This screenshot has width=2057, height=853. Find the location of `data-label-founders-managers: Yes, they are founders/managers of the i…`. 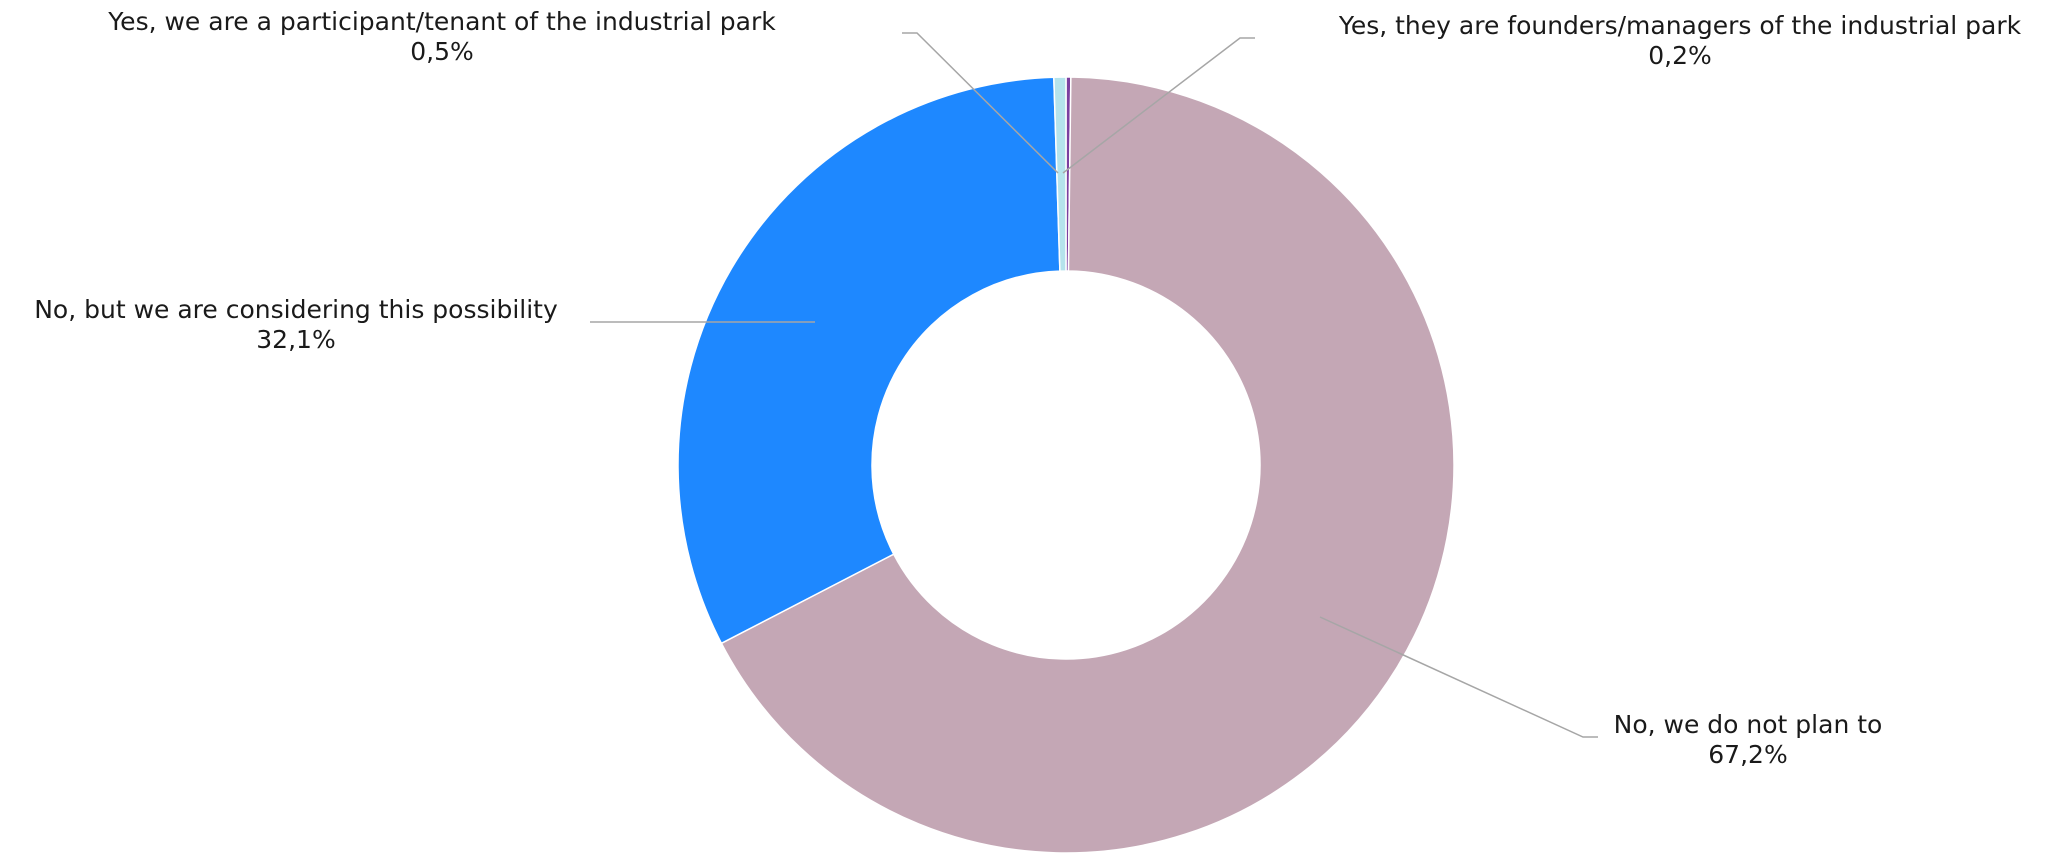

data-label-founders-managers: Yes, they are founders/managers of the i… is located at coordinates (1680, 25).